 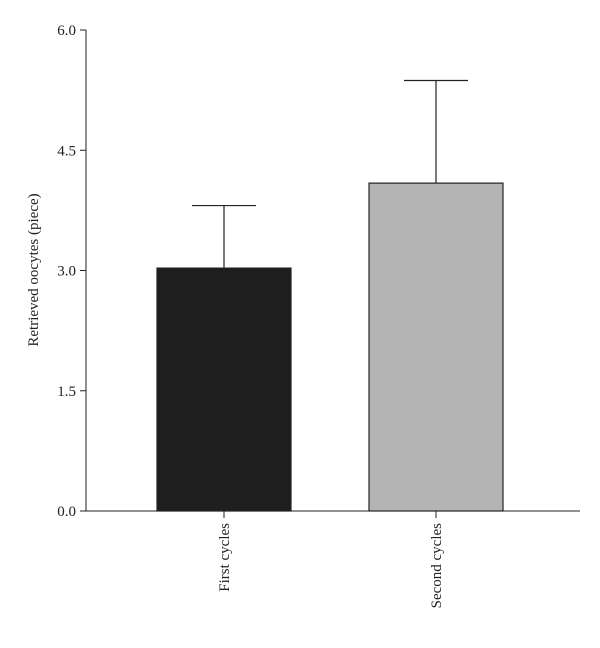 What do you see at coordinates (66, 272) in the screenshot?
I see `y-tick-label: 3.0` at bounding box center [66, 272].